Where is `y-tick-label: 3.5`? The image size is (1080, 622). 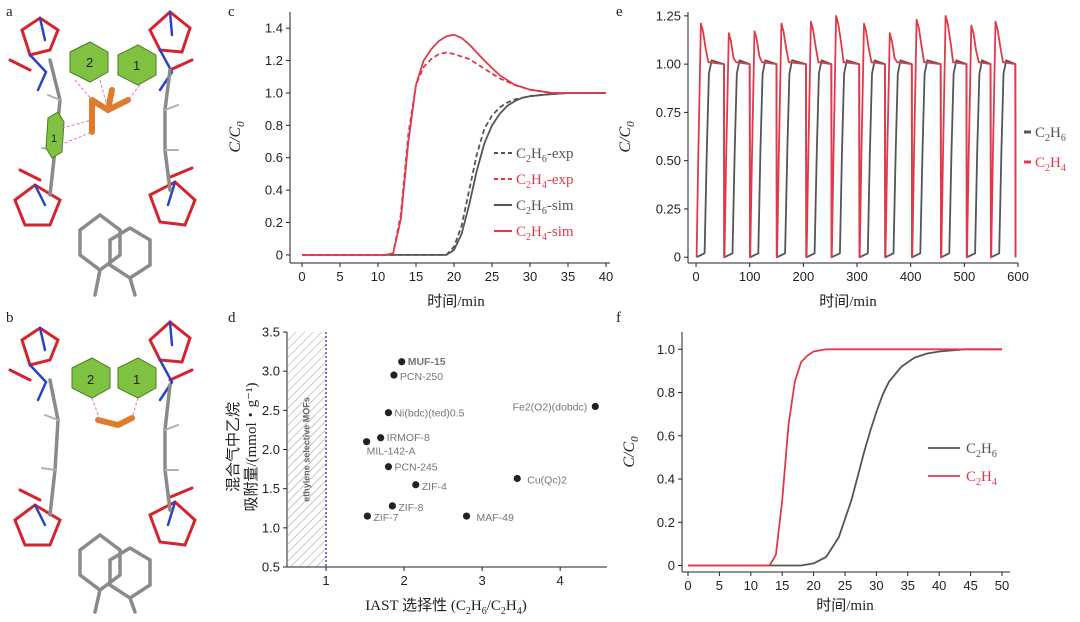
y-tick-label: 3.5 is located at coordinates (271, 332).